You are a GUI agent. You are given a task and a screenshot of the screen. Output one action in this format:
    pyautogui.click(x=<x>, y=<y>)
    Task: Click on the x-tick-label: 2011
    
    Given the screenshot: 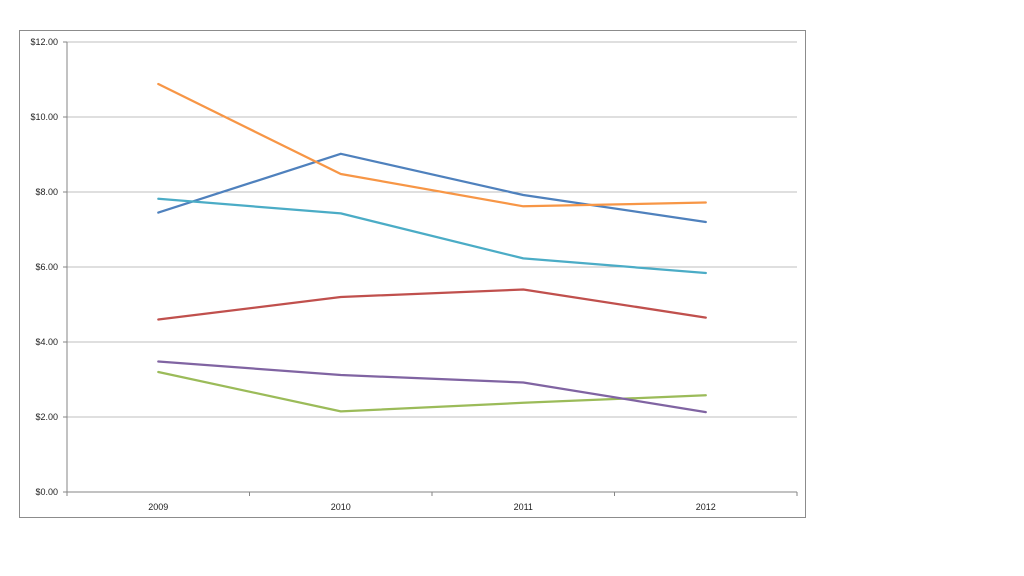 What is the action you would take?
    pyautogui.click(x=523, y=507)
    